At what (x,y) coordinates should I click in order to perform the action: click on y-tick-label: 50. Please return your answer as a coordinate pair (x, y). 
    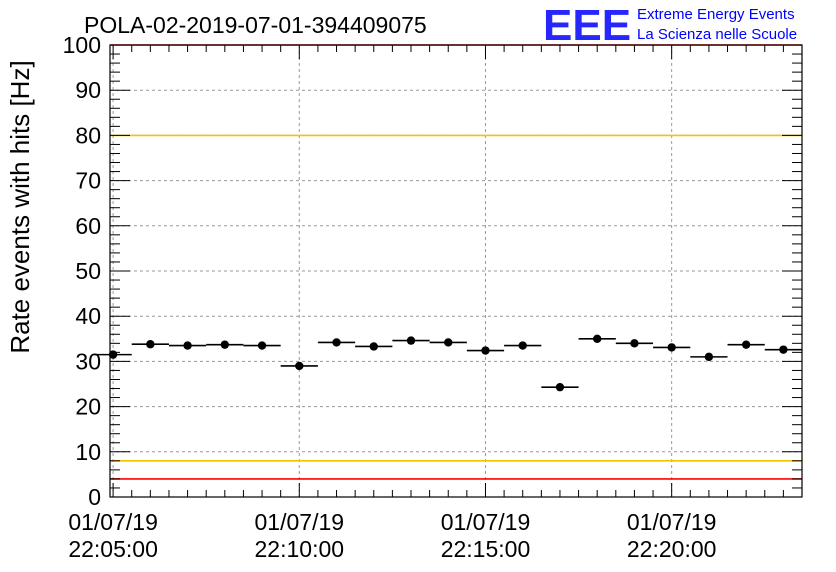
    Looking at the image, I should click on (88, 271).